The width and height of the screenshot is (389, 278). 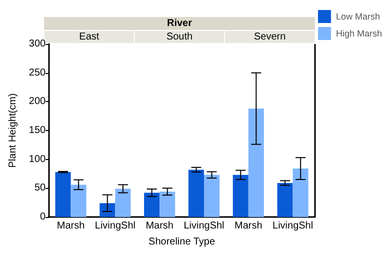 What do you see at coordinates (37, 102) in the screenshot?
I see `y-tick-label: 200` at bounding box center [37, 102].